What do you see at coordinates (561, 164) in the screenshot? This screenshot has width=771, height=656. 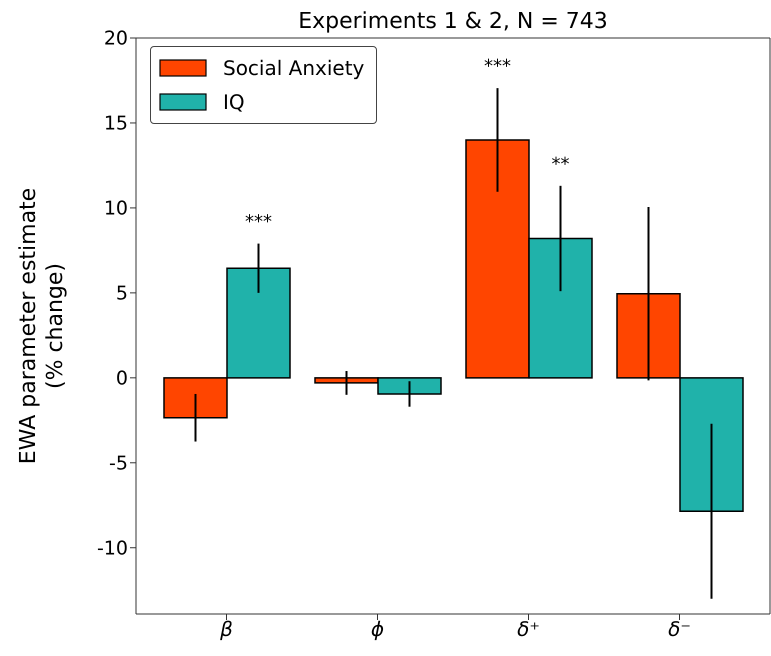 I see `annotation: **` at bounding box center [561, 164].